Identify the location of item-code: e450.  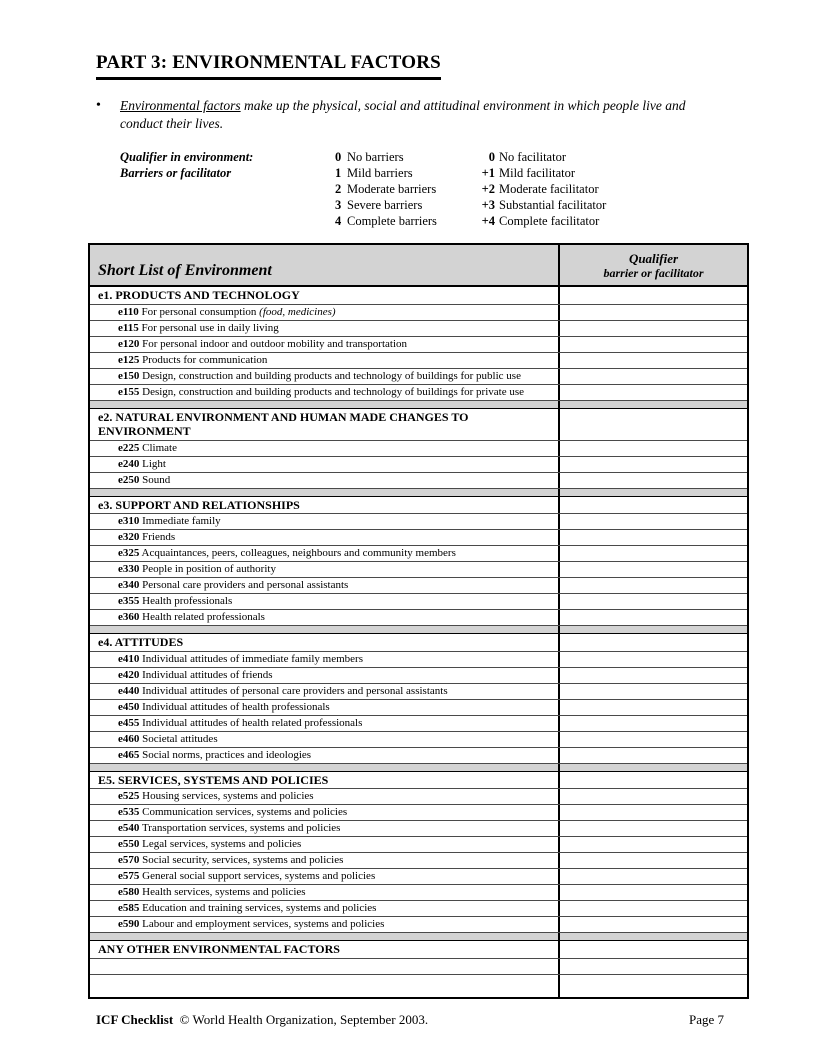
(129, 706).